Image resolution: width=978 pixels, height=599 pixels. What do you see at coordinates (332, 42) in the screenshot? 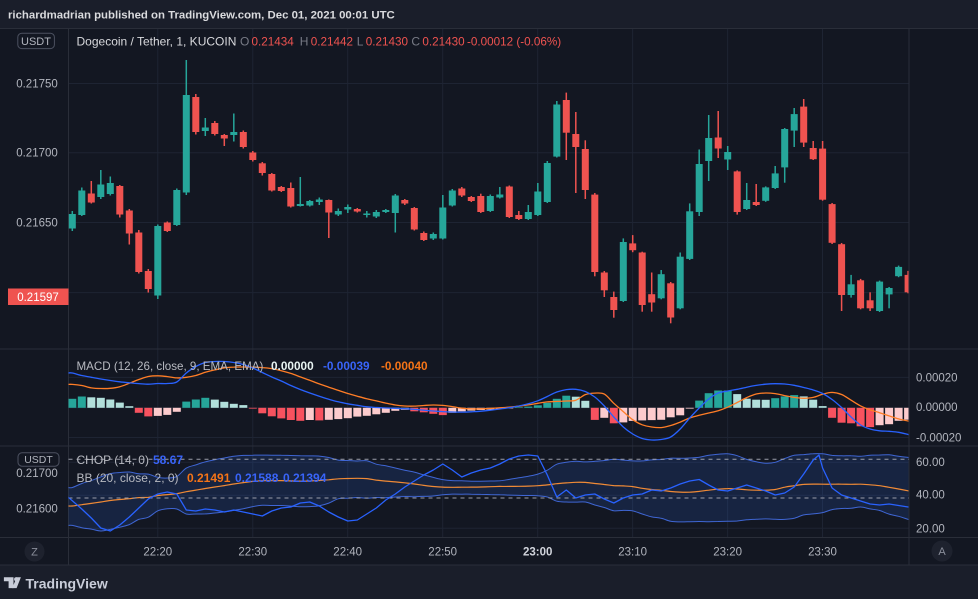
I see `svg-text: 0.21442` at bounding box center [332, 42].